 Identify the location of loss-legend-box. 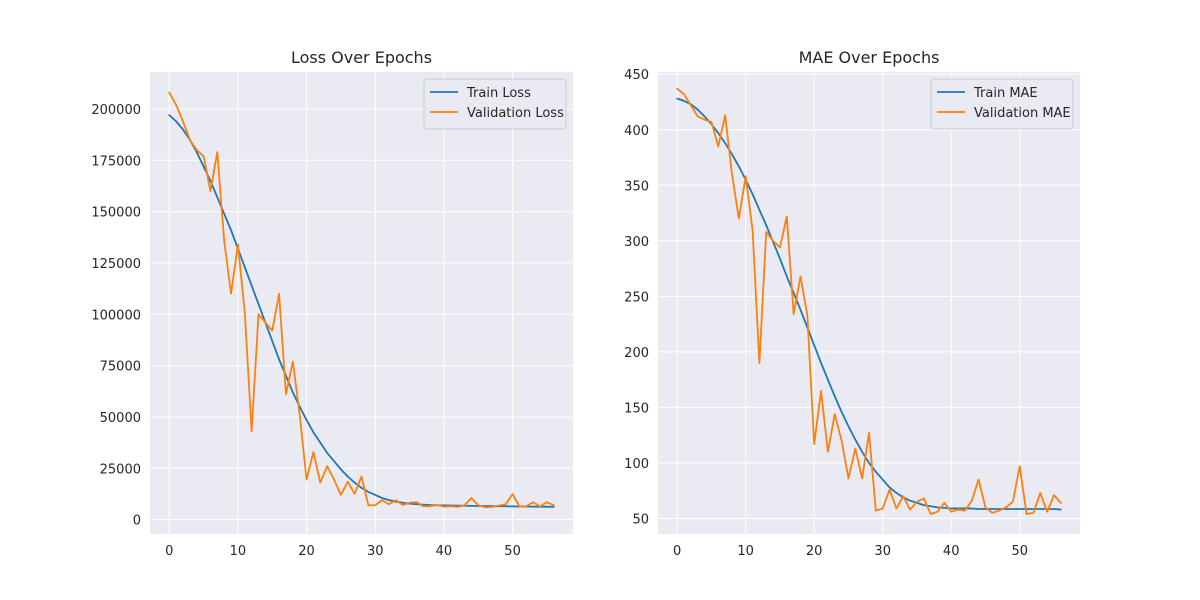
(495, 104).